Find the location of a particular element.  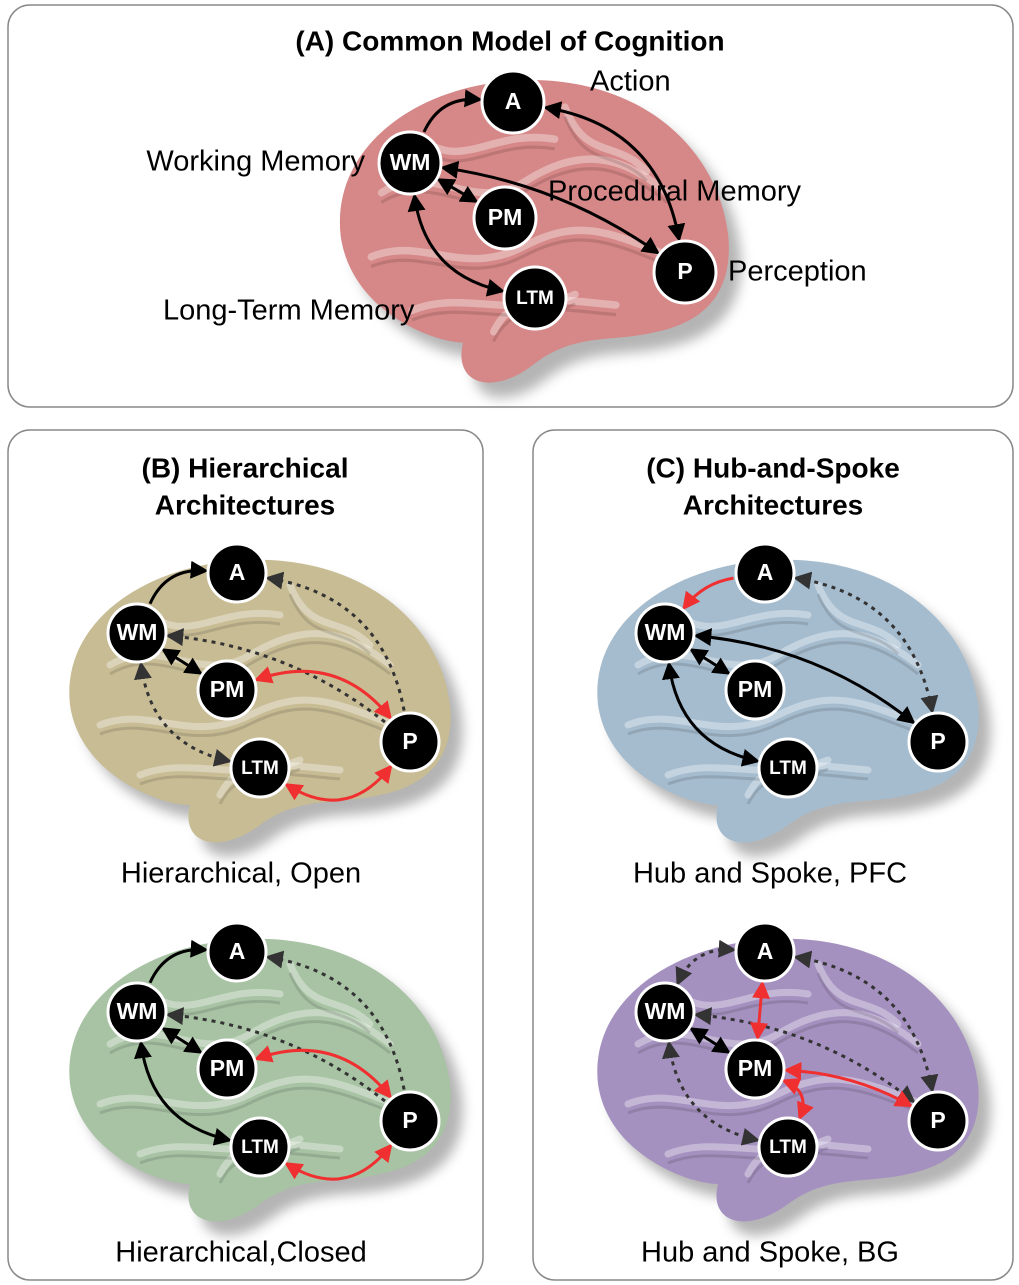

panel-title: (B) Hierarchical is located at coordinates (245, 467).